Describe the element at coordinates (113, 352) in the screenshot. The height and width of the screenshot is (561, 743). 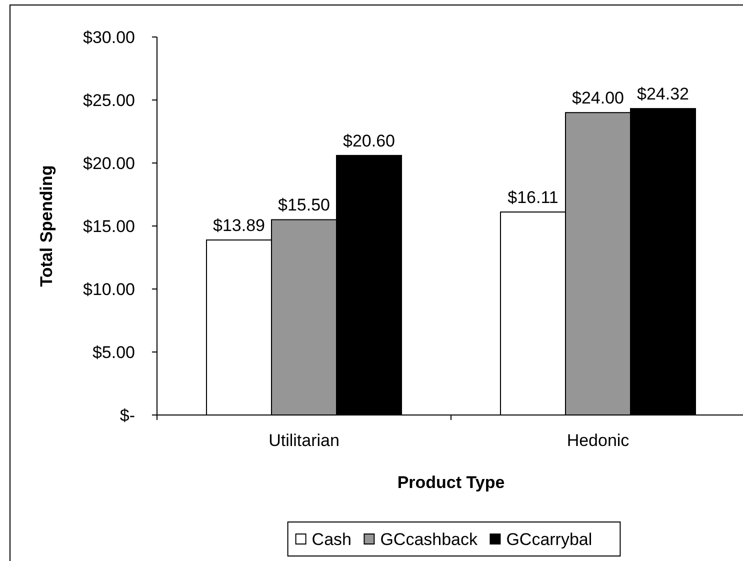
I see `y-tick-label: $5.00` at that location.